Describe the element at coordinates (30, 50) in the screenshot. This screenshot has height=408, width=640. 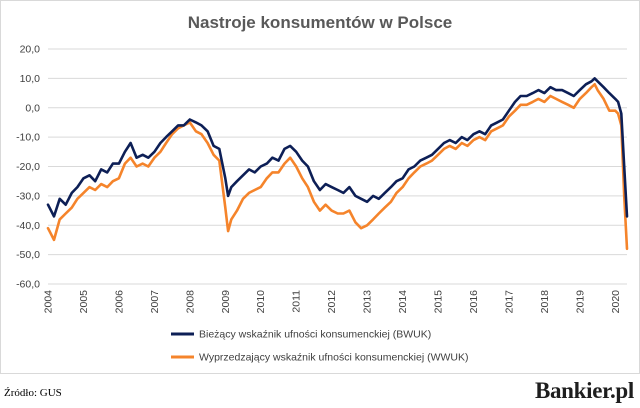
I see `y-tick-label: 20,0` at that location.